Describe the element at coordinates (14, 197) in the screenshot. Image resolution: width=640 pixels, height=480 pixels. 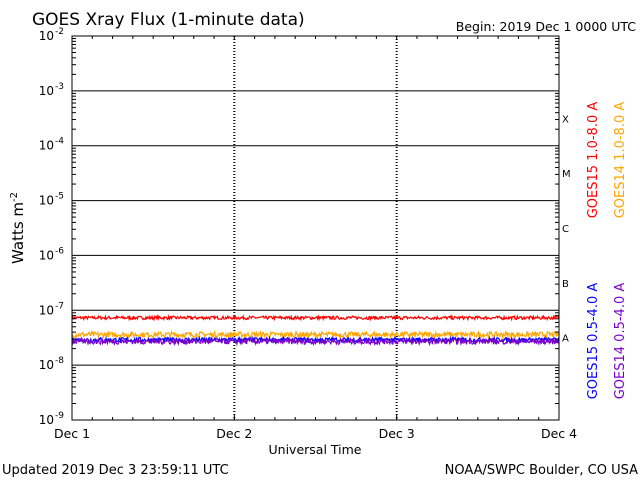
I see `y-axis-label-exponent: -2` at that location.